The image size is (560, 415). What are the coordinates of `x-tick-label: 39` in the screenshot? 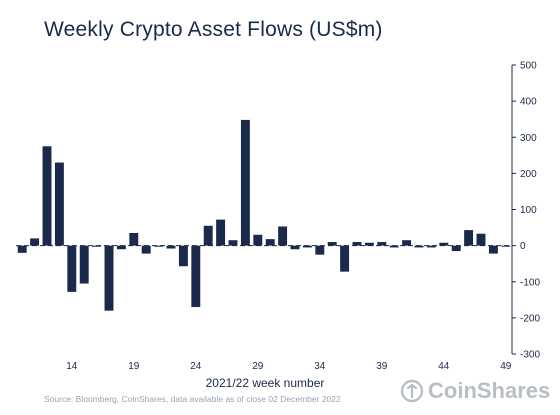 It's located at (382, 366).